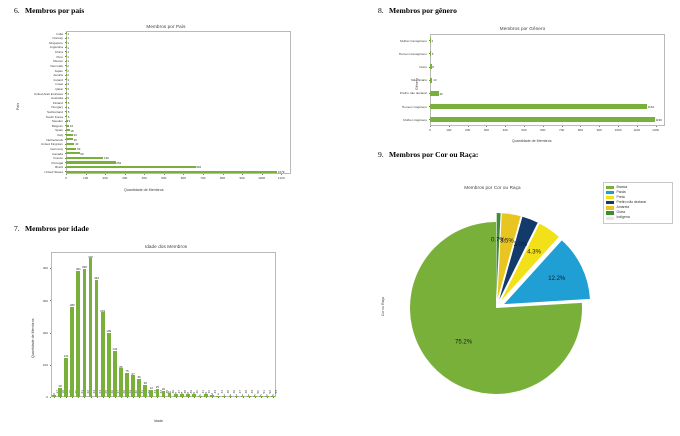 Image resolution: width=680 pixels, height=436 pixels. I want to click on category-tick-label: Mulher transgênero, so click(413, 40).